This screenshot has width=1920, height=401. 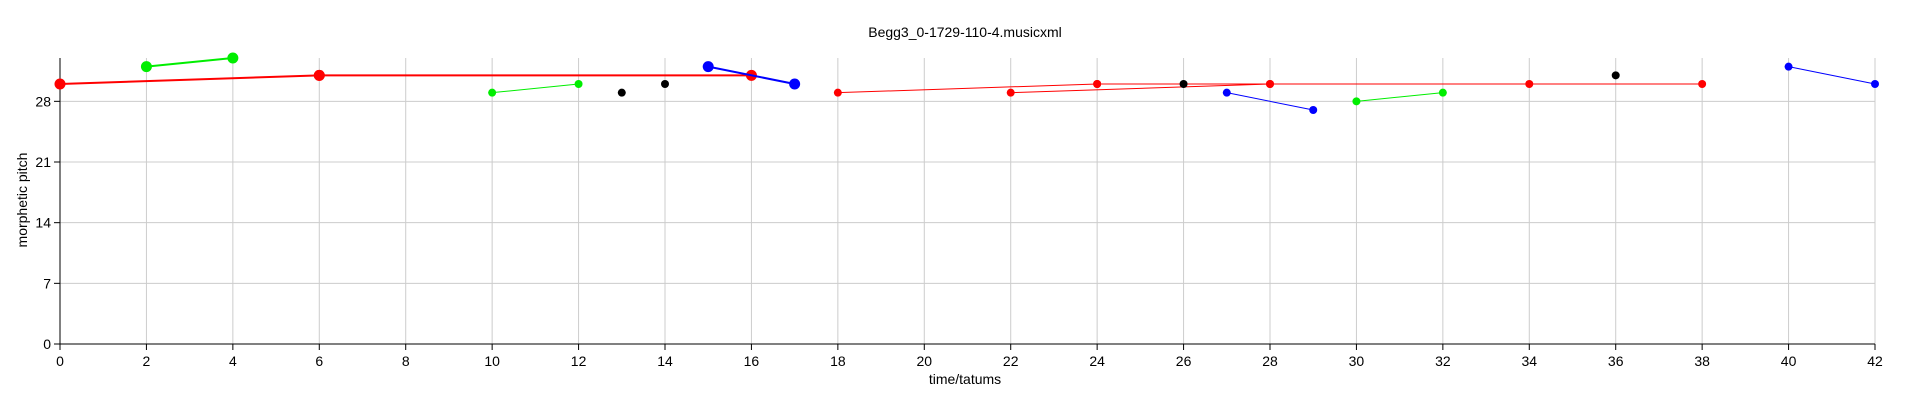 I want to click on x-tick-label: 0, so click(x=60, y=361).